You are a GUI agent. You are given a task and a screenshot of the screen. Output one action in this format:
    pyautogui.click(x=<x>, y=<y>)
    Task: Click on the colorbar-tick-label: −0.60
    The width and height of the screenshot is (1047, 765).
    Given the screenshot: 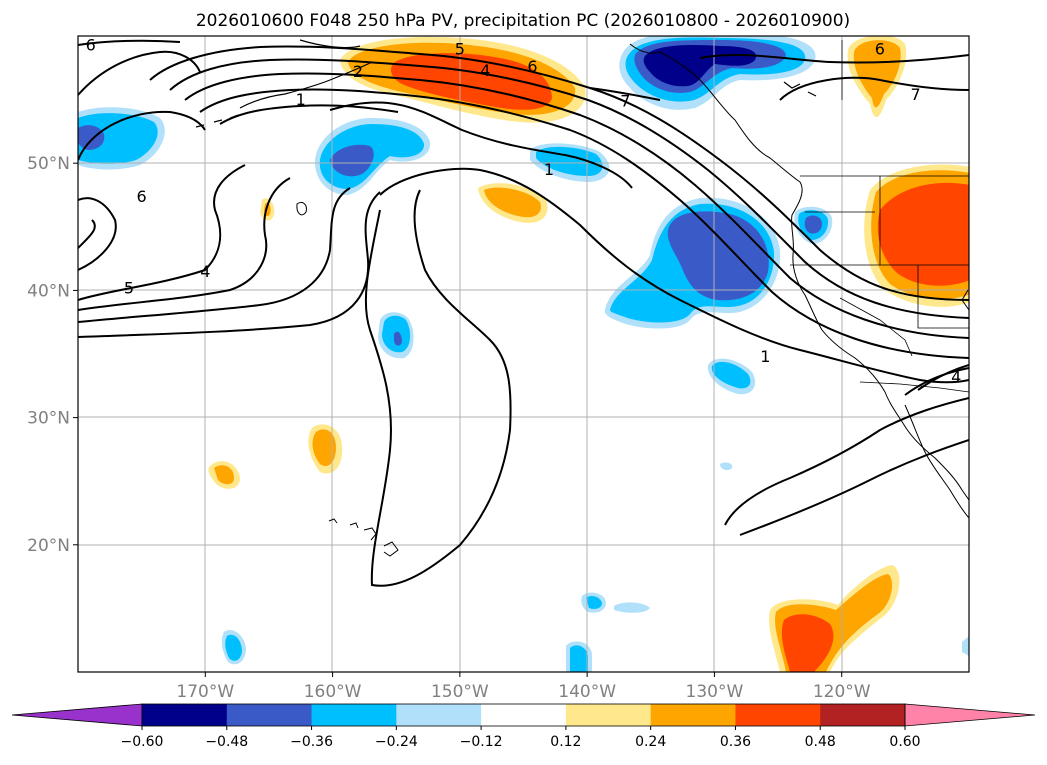 What is the action you would take?
    pyautogui.click(x=142, y=742)
    